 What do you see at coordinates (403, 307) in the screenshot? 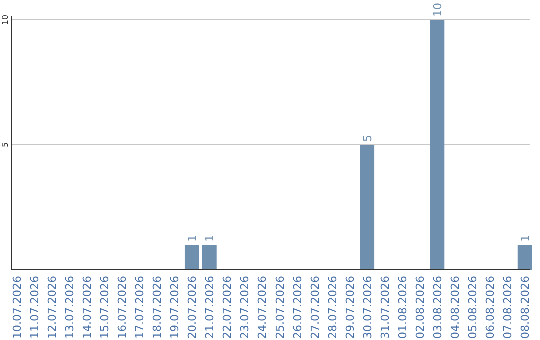
I see `x-tick-label: 01.08.2026` at bounding box center [403, 307].